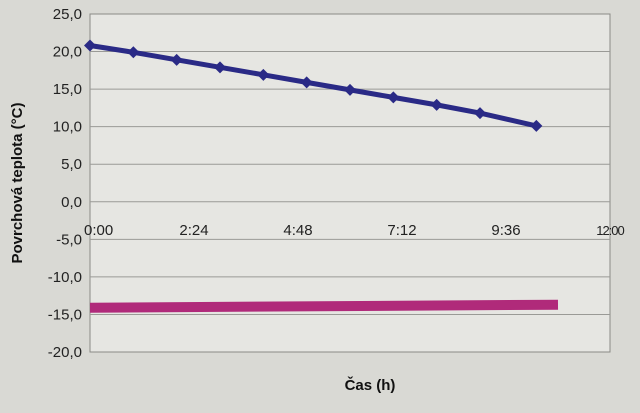  I want to click on y-tick-label: 15,0, so click(67, 89).